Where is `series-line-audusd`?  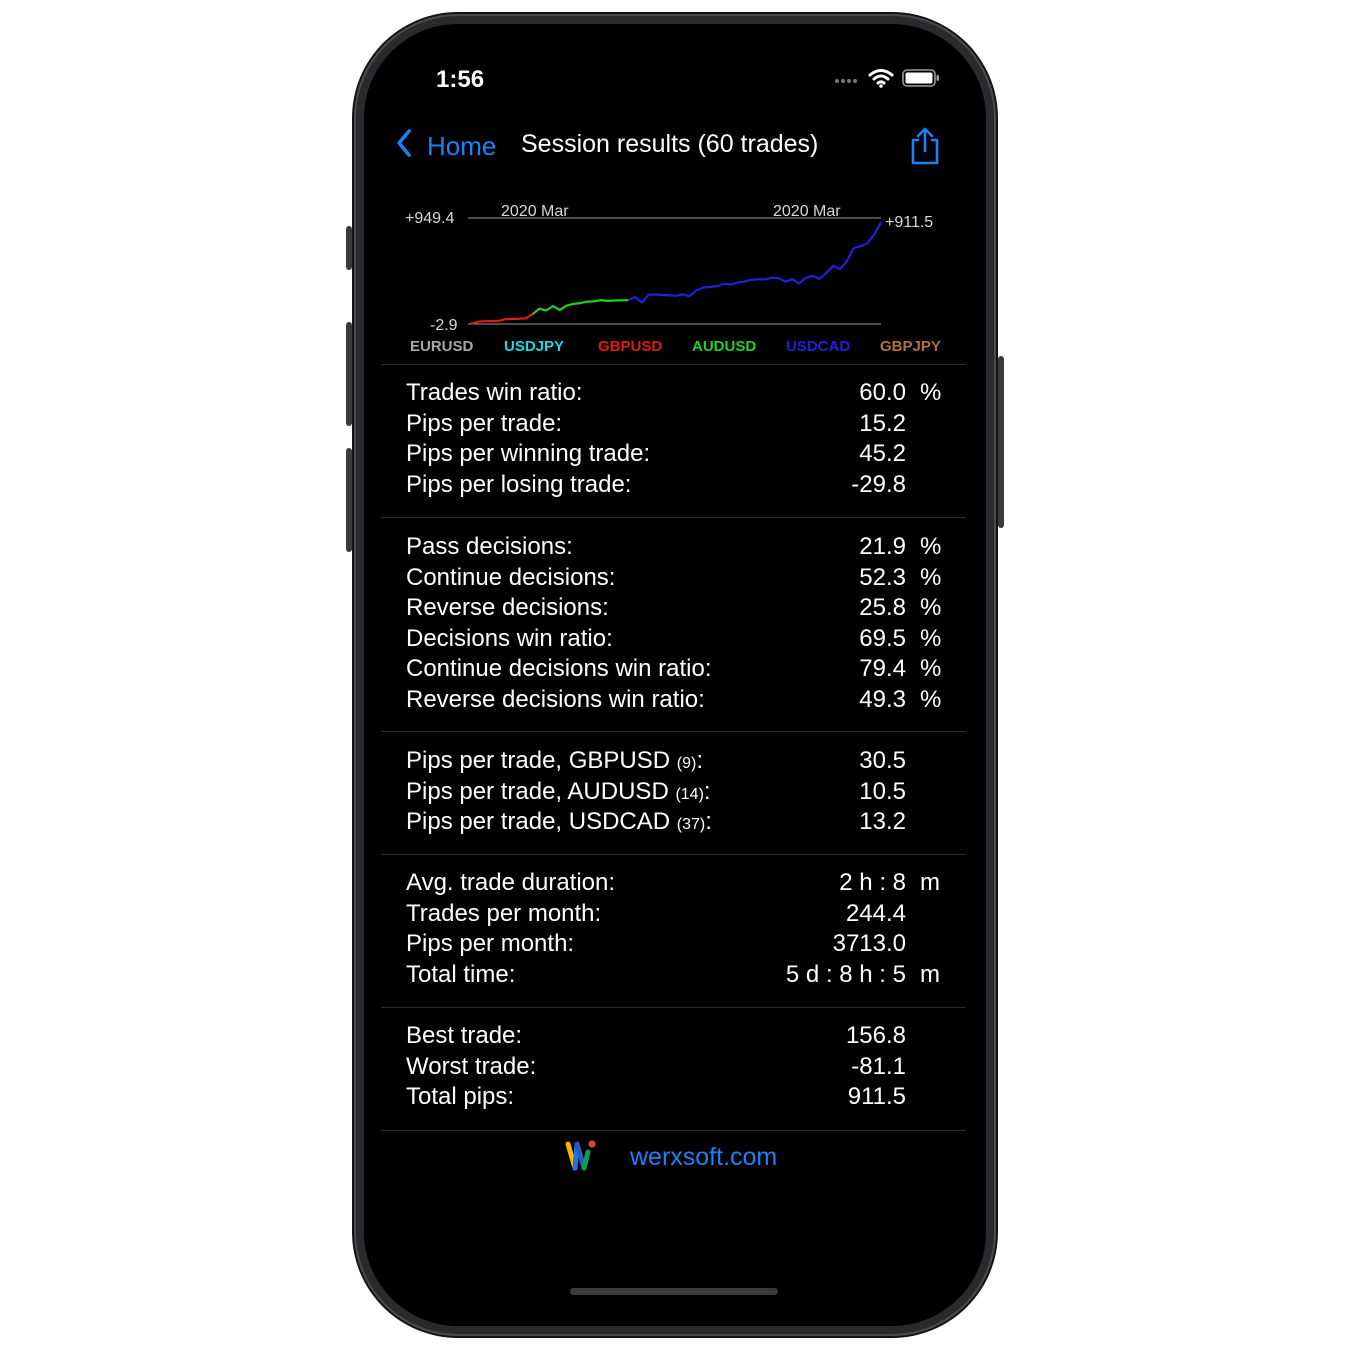 series-line-audusd is located at coordinates (580, 307).